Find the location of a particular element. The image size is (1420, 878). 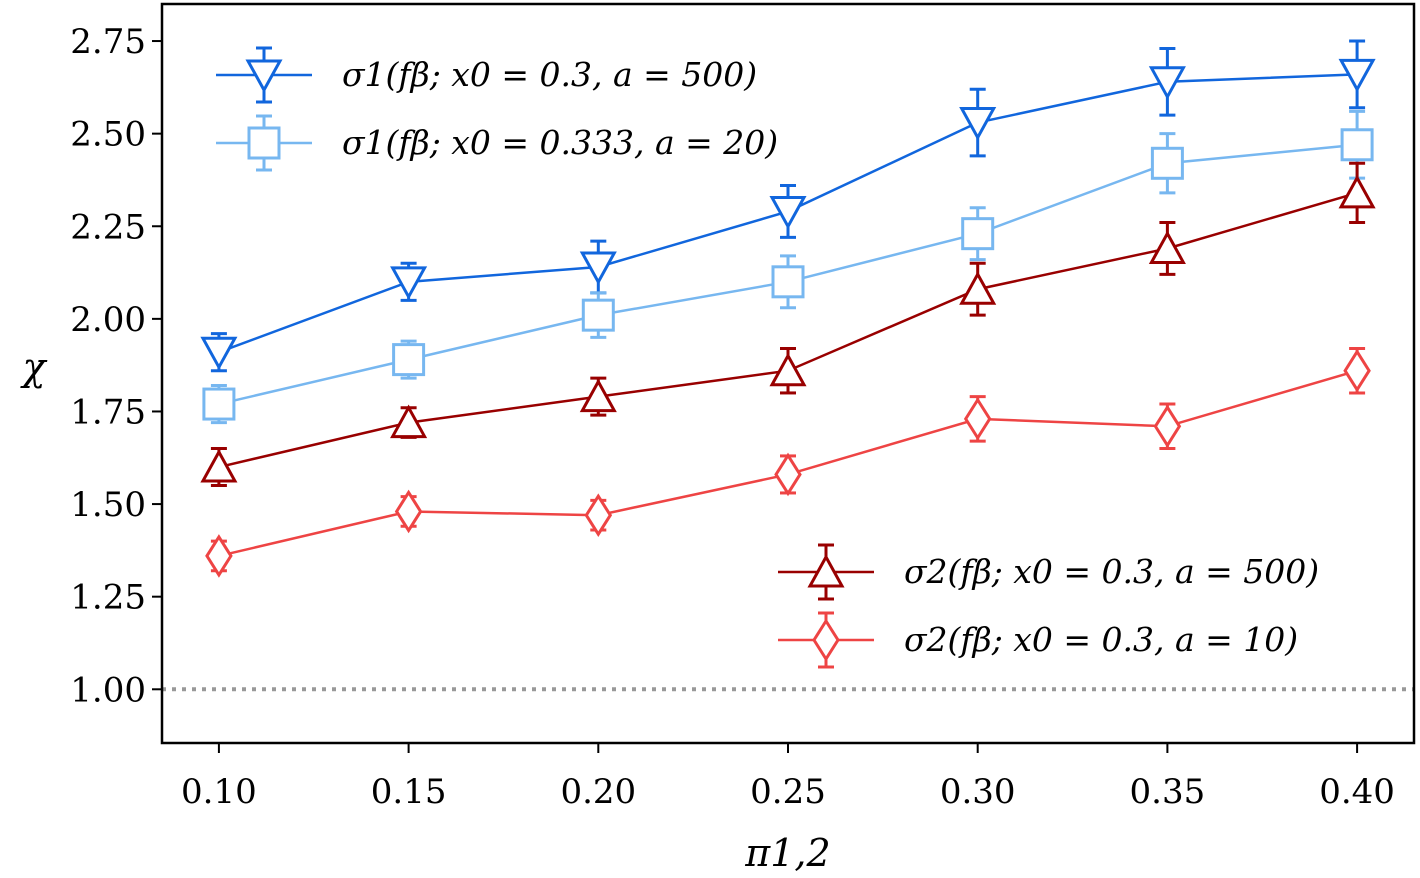

x-tick-label: 0.40 is located at coordinates (1357, 792).